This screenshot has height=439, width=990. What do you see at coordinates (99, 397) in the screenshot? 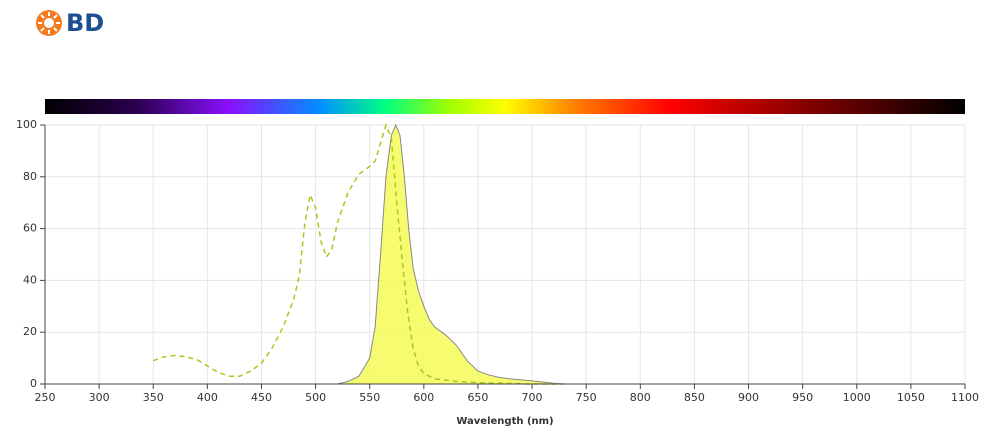
I see `x-tick-label: 300` at bounding box center [99, 397].